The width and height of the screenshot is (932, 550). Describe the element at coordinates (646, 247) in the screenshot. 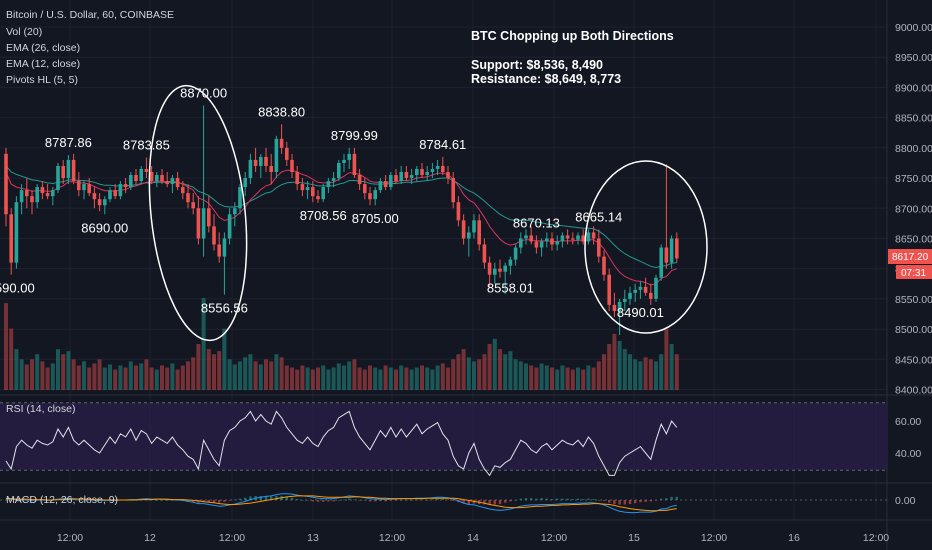

I see `highlight-ellipse-right` at that location.